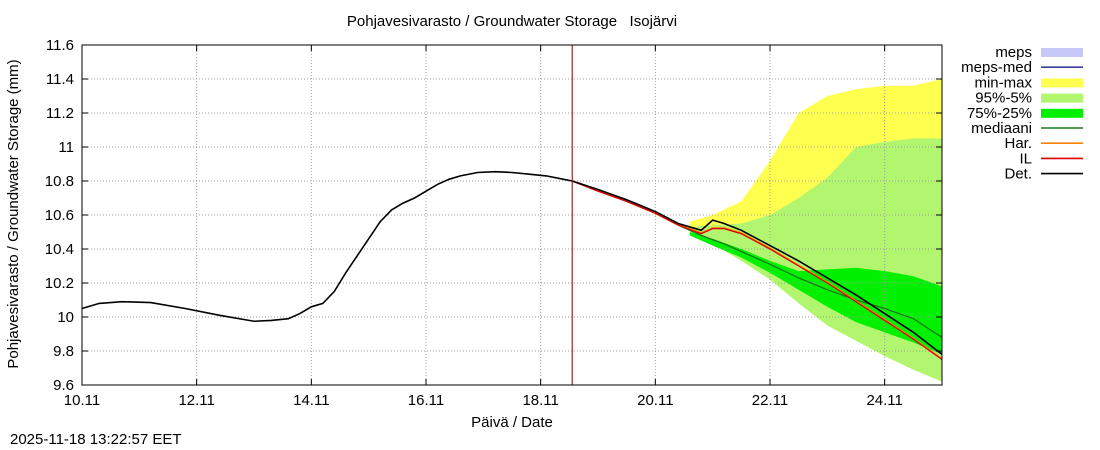 Image resolution: width=1100 pixels, height=450 pixels. Describe the element at coordinates (512, 422) in the screenshot. I see `x-axis-label: Päivä / Date` at that location.